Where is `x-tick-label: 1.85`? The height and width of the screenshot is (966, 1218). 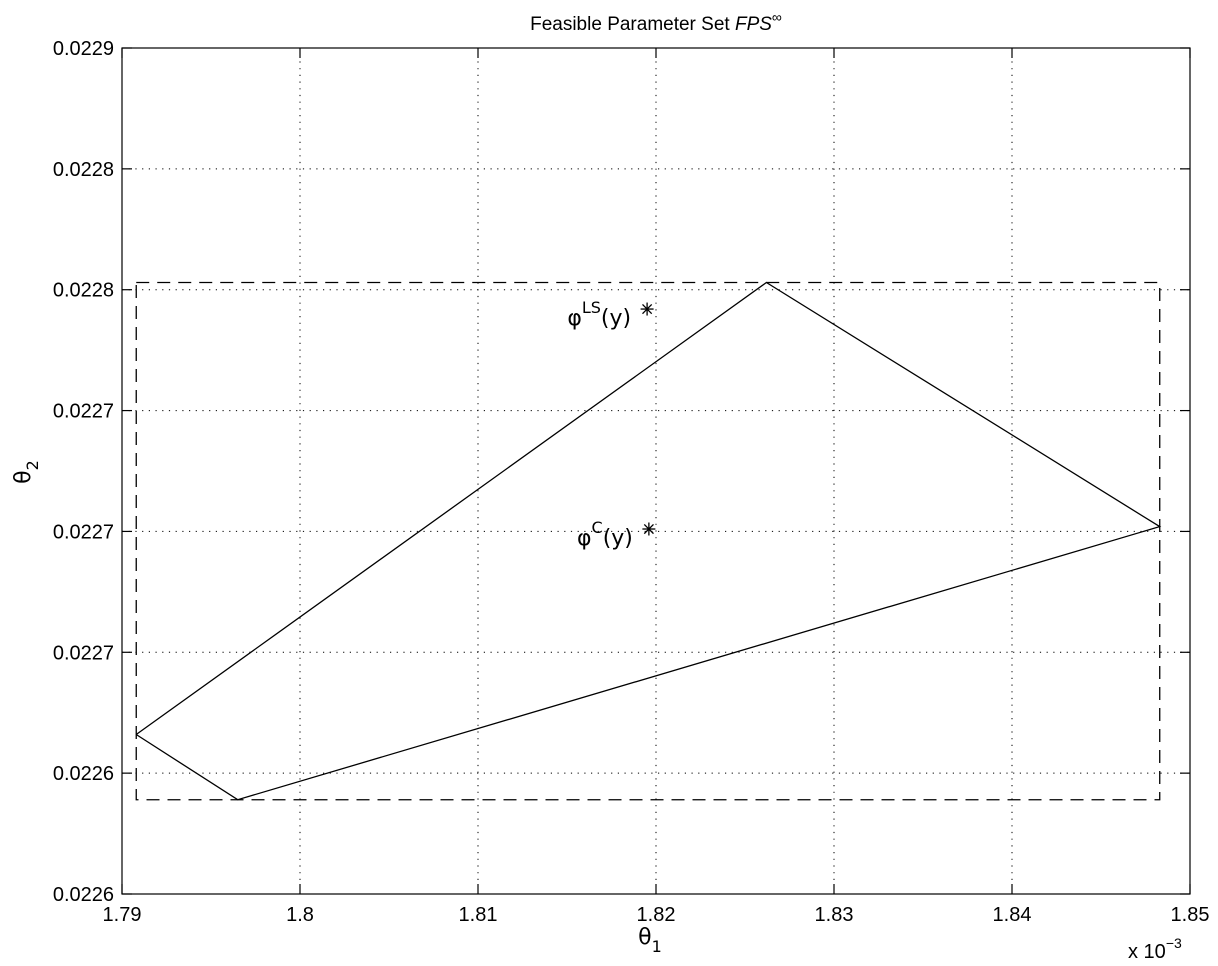 x-tick-label: 1.85 is located at coordinates (1190, 915).